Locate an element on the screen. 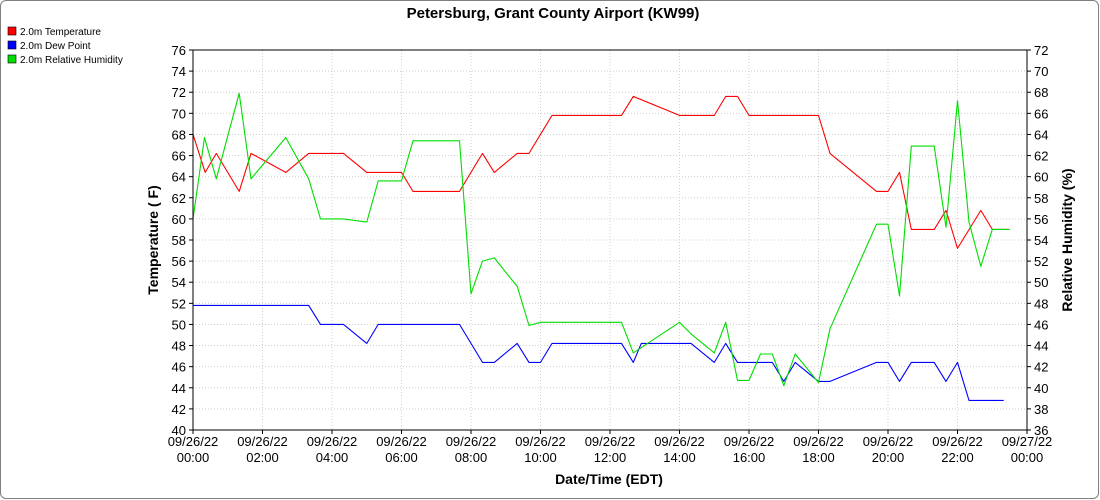 The height and width of the screenshot is (500, 1100). y2-tick-label: 50 is located at coordinates (1041, 282).